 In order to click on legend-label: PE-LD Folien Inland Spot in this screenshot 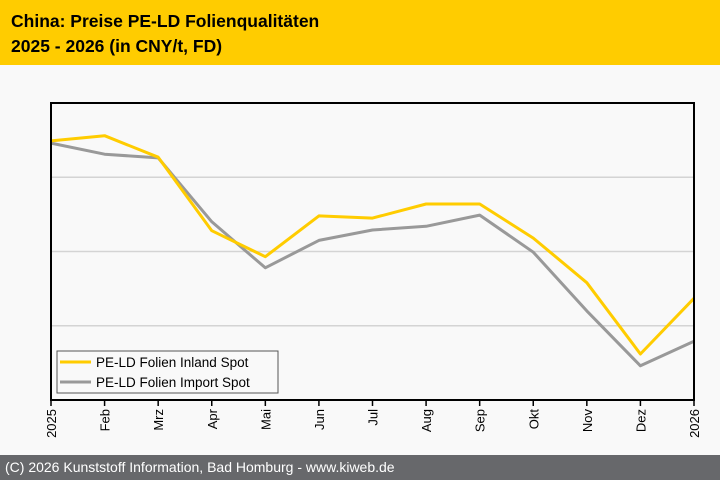, I will do `click(172, 362)`.